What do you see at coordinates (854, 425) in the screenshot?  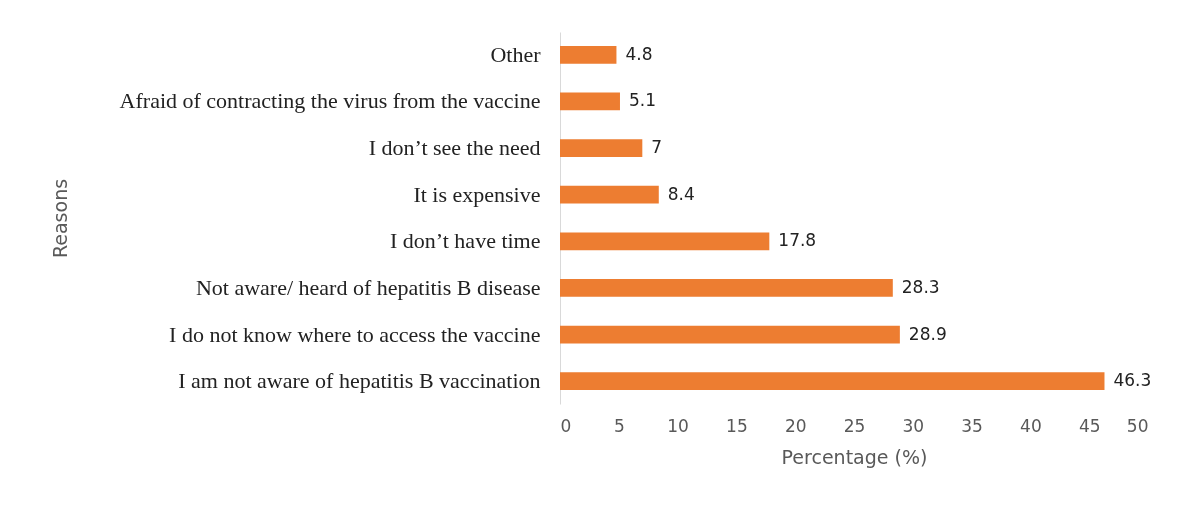 I see `x-tick-label: 25` at bounding box center [854, 425].